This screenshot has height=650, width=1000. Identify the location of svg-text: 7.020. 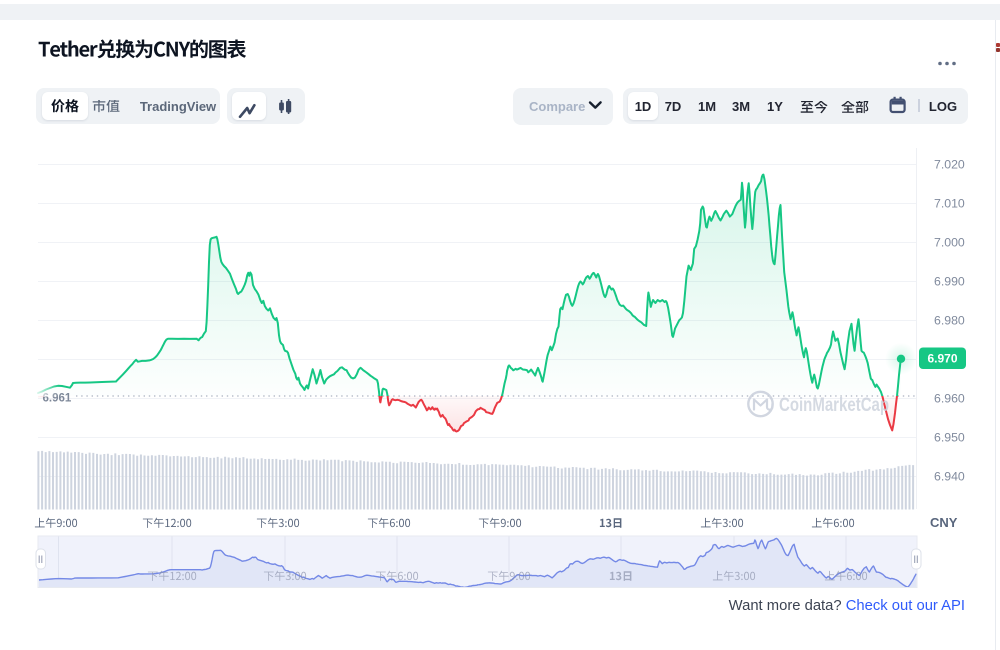
(949, 165).